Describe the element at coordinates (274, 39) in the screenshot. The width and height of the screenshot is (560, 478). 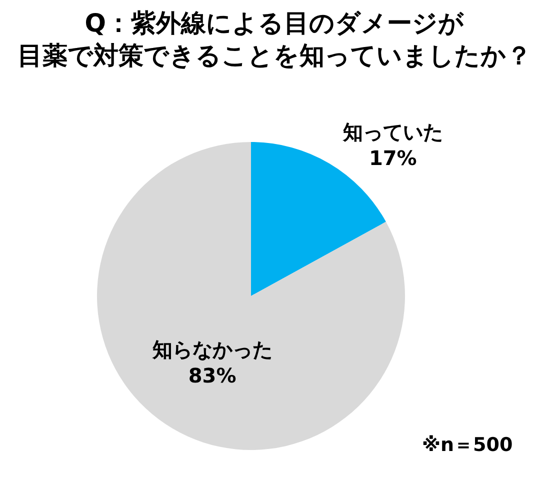
I see `chart-title: Q：紫外線による目のダメージが目薬で対策できることを知っていましたか？` at that location.